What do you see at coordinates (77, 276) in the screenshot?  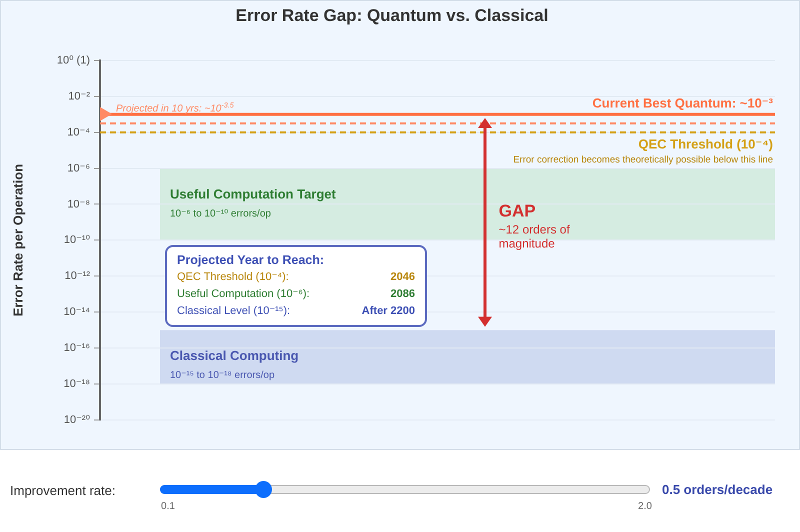 I see `y-tick-label: 10⁻¹²` at bounding box center [77, 276].